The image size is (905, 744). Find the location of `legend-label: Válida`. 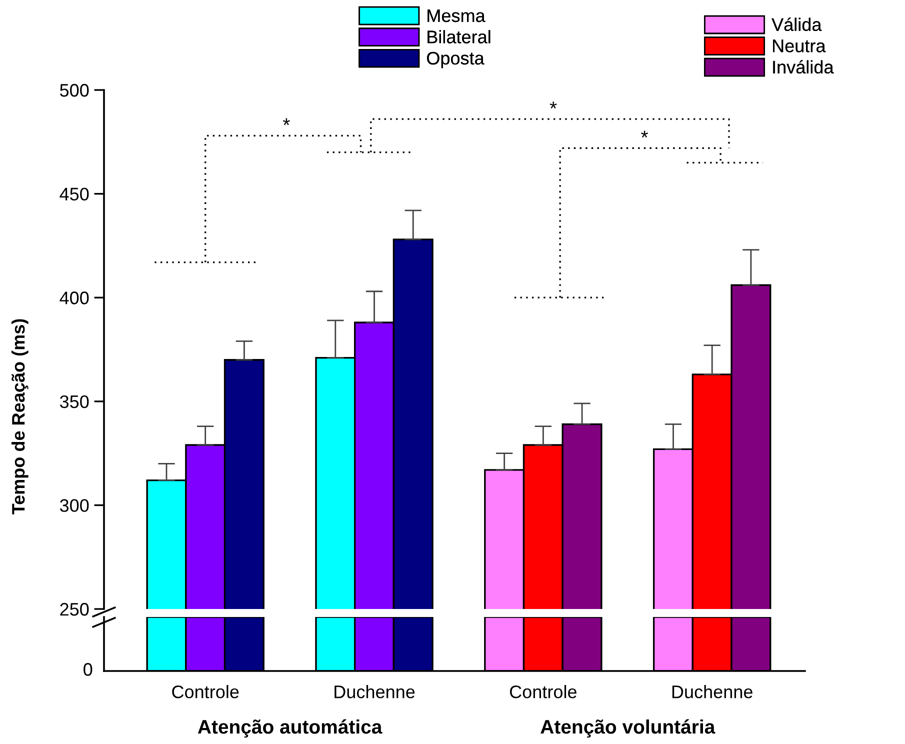

legend-label: Válida is located at coordinates (797, 25).